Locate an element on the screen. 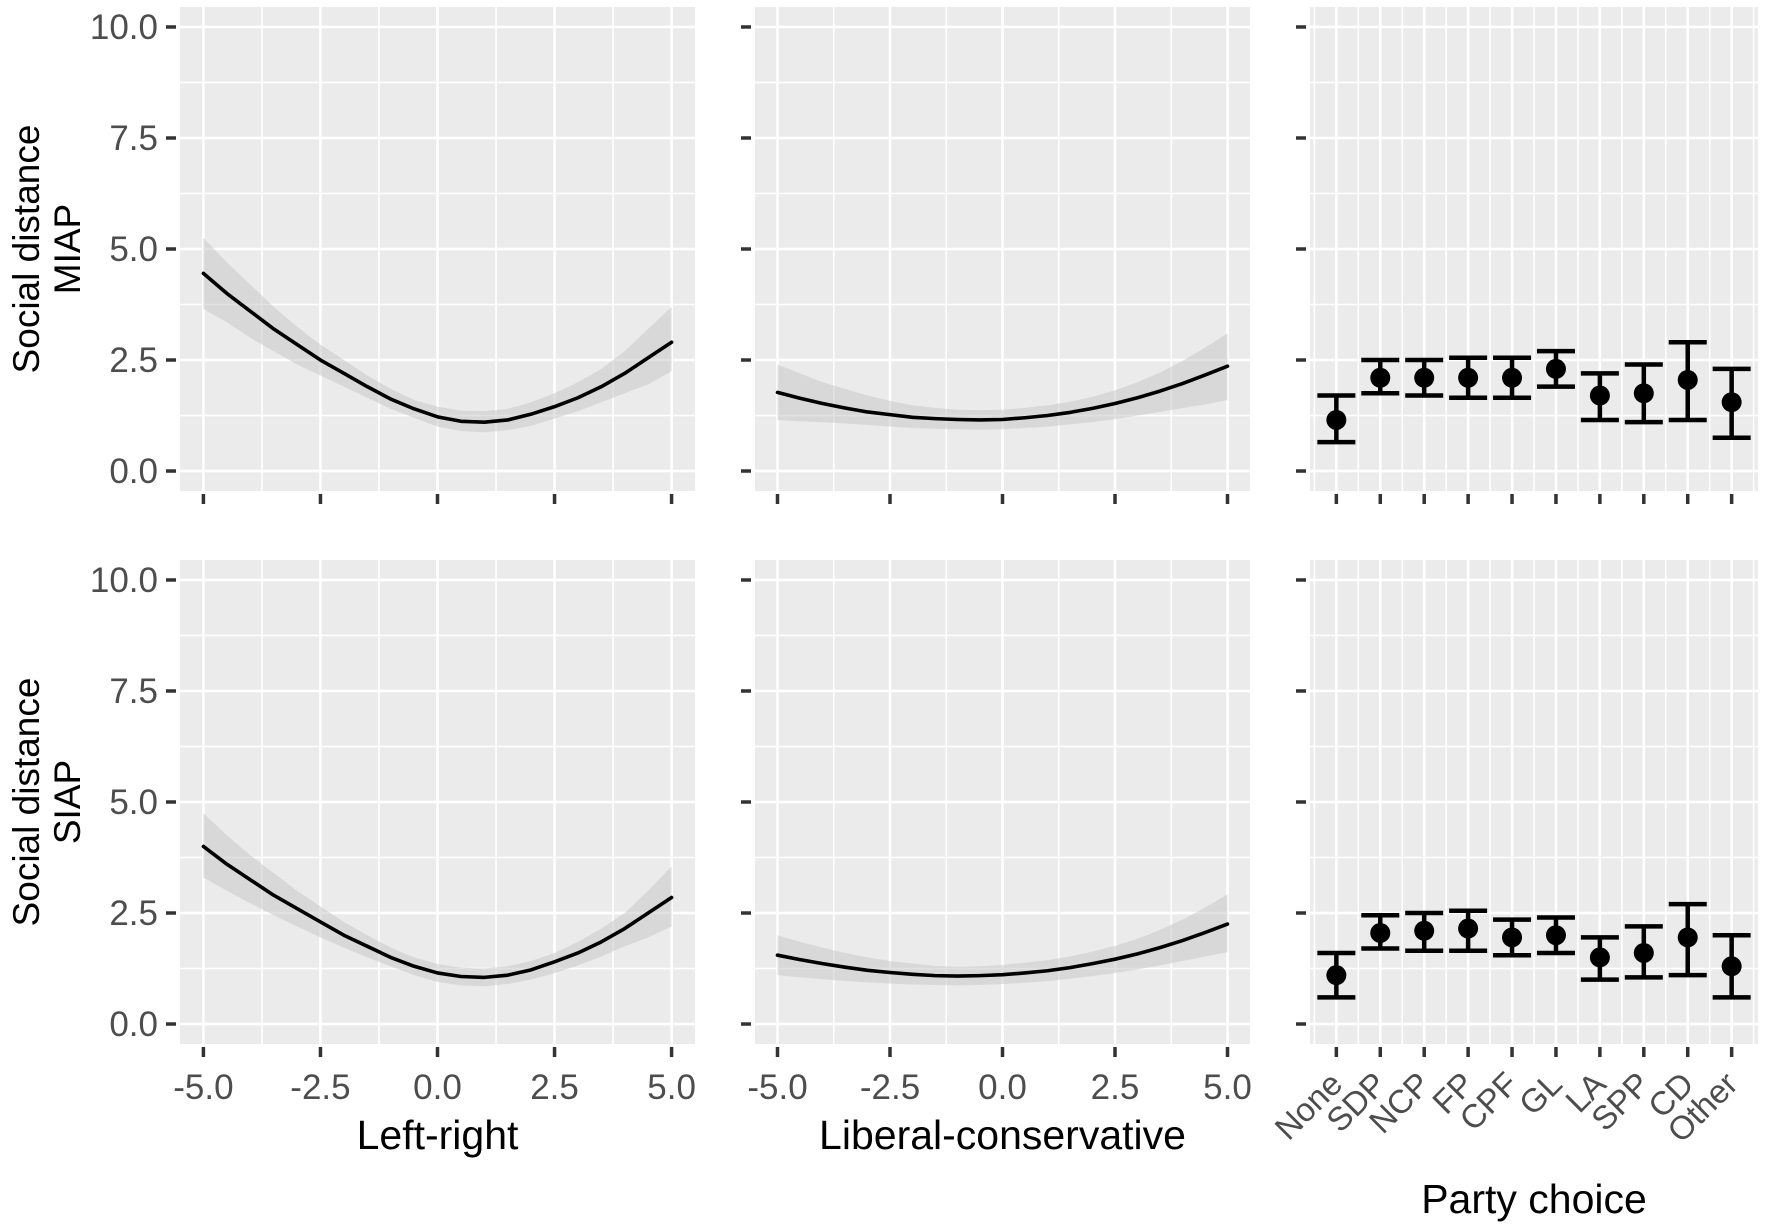 This screenshot has height=1224, width=1772. y-axis-title-miap: Social distance MIAP is located at coordinates (54, 249).